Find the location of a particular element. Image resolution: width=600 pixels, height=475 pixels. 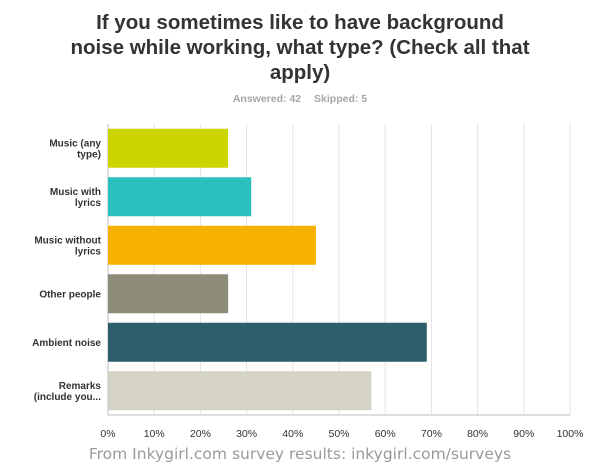

category-label: Ambient noise is located at coordinates (66, 343).